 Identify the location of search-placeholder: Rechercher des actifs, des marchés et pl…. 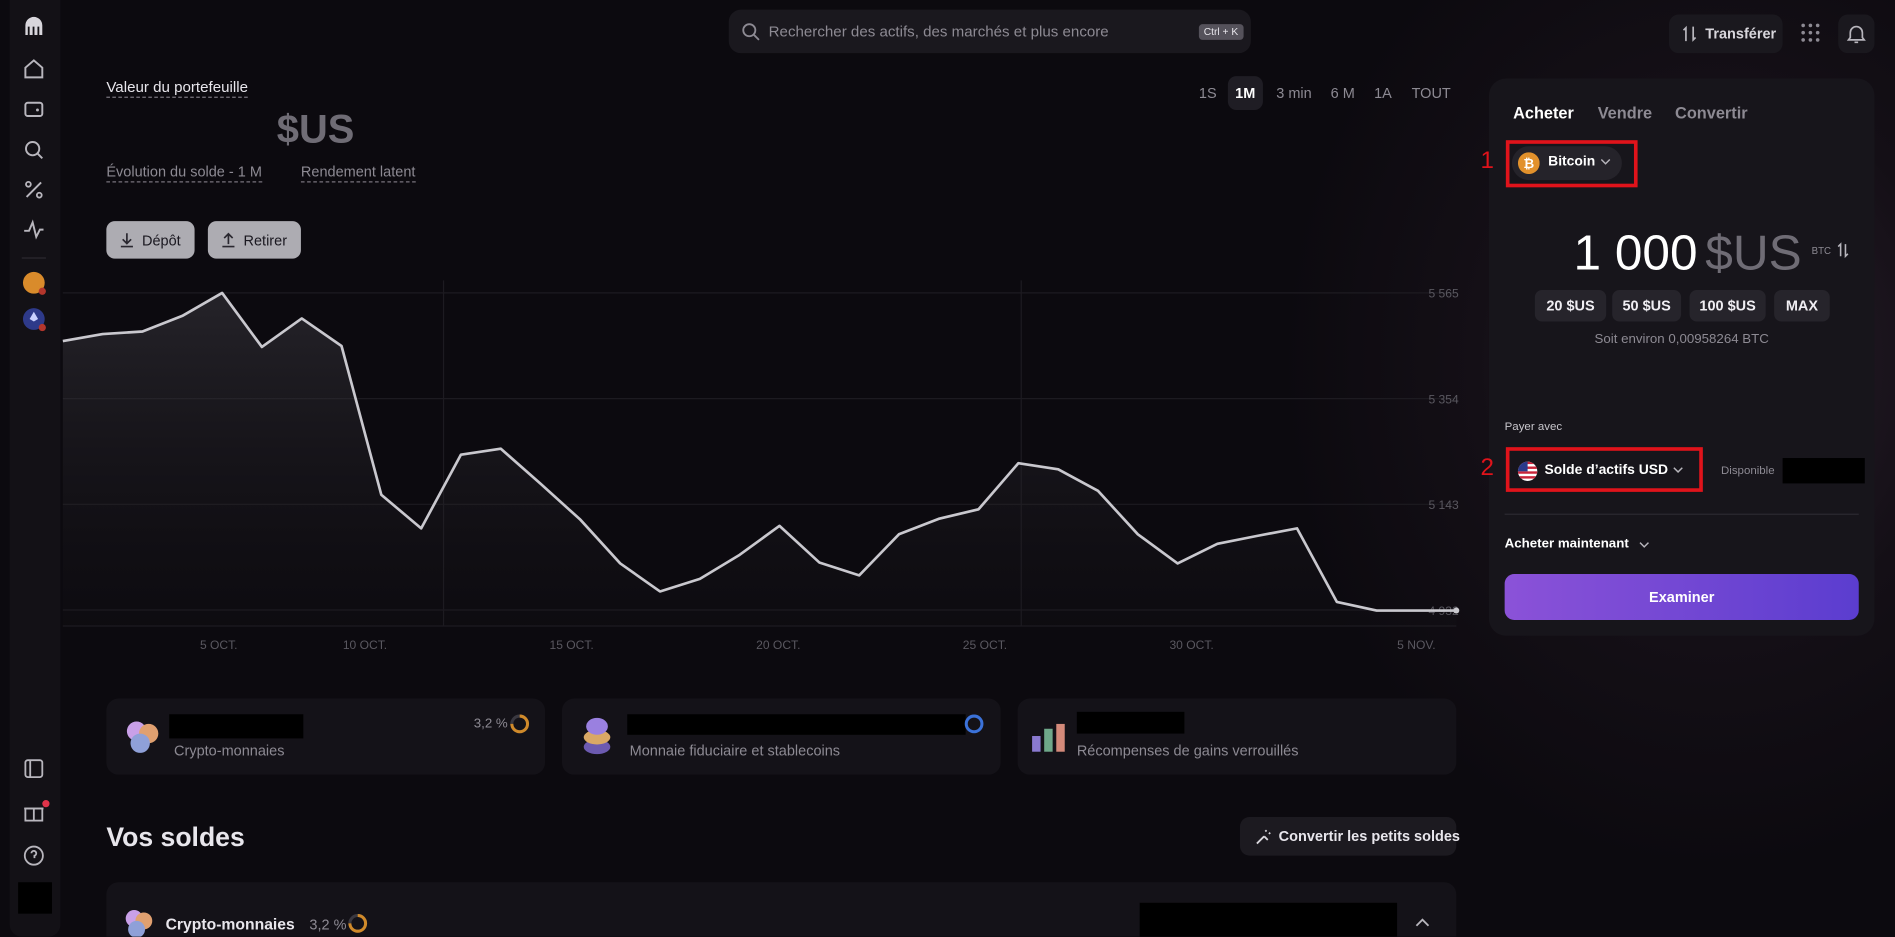
(938, 31).